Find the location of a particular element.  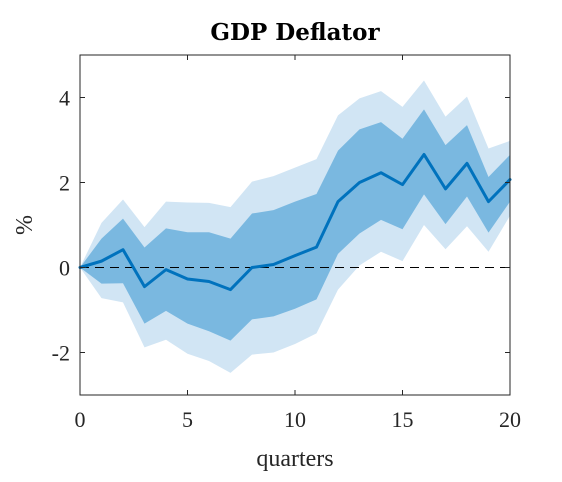

y-tick-label: 4 is located at coordinates (64, 98).